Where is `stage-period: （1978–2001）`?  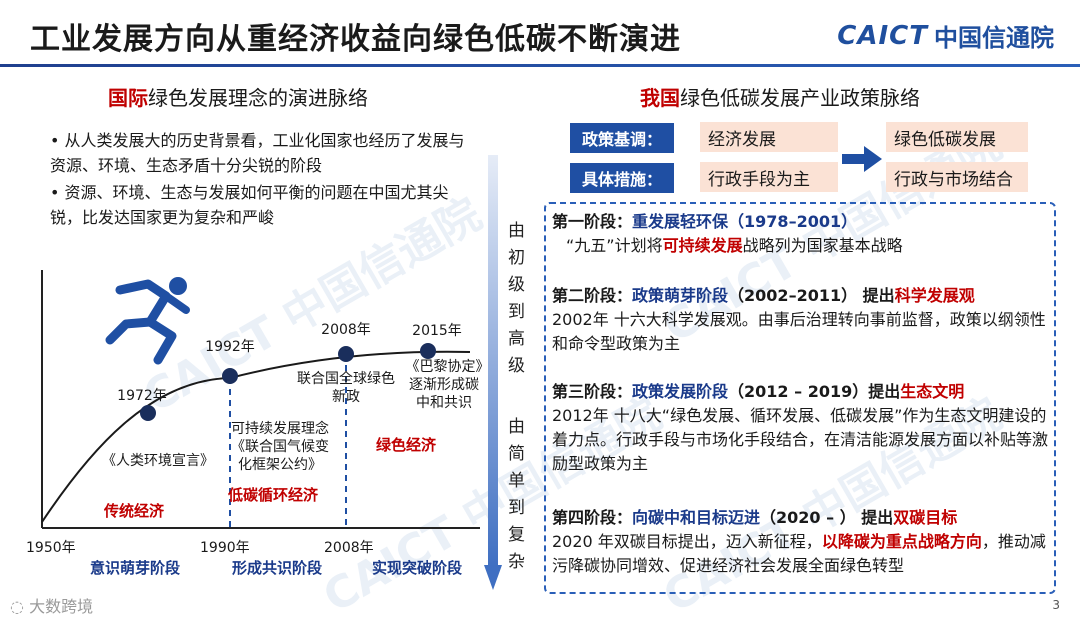
stage-period: （1978–2001） is located at coordinates (793, 221).